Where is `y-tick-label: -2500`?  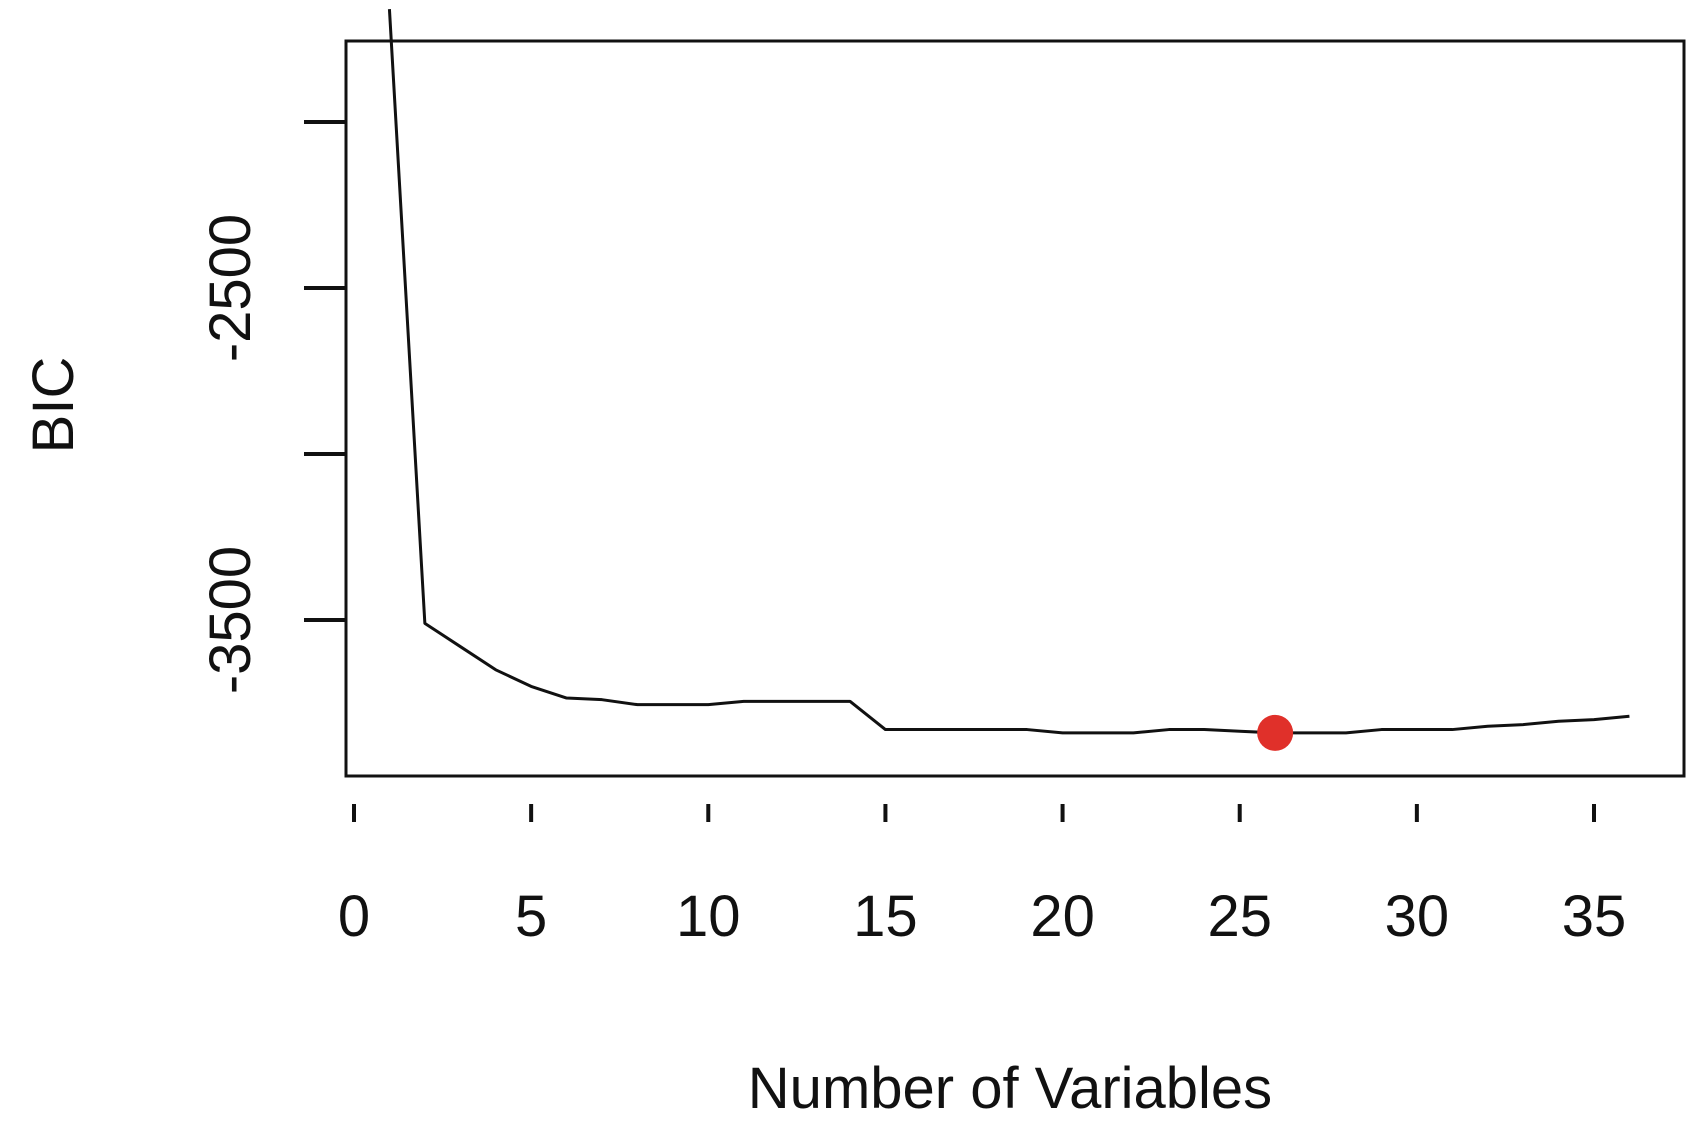 y-tick-label: -2500 is located at coordinates (230, 288).